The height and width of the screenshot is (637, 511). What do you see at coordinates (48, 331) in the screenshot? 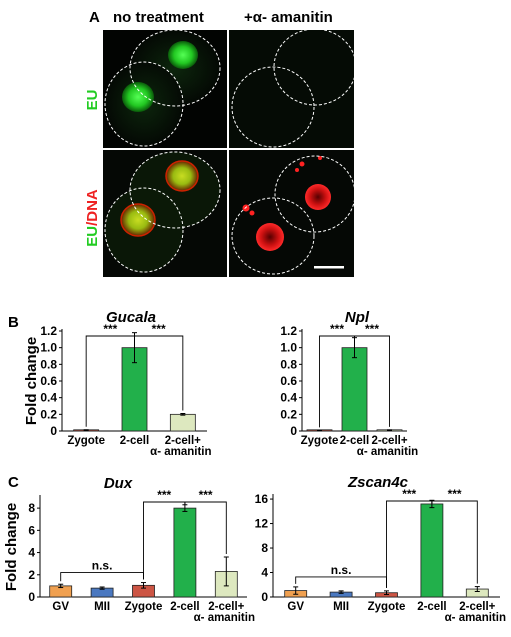
I see `gucala-ytick-label-6: 1.2` at bounding box center [48, 331].